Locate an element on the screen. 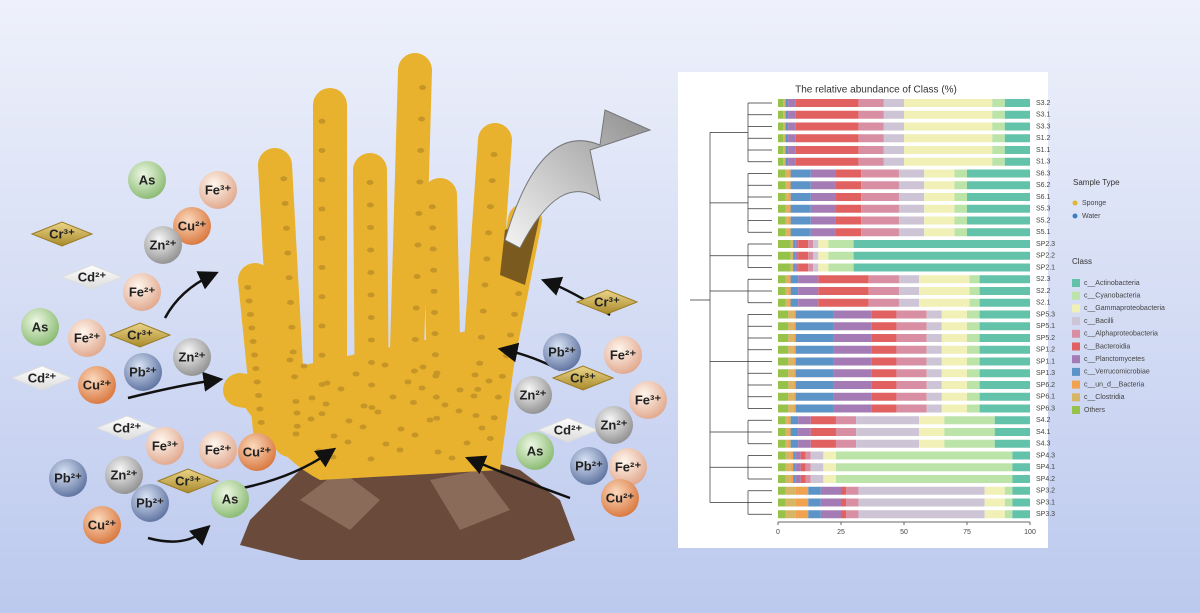 This screenshot has width=1200, height=613. x-tick-label: 100 is located at coordinates (1030, 532).